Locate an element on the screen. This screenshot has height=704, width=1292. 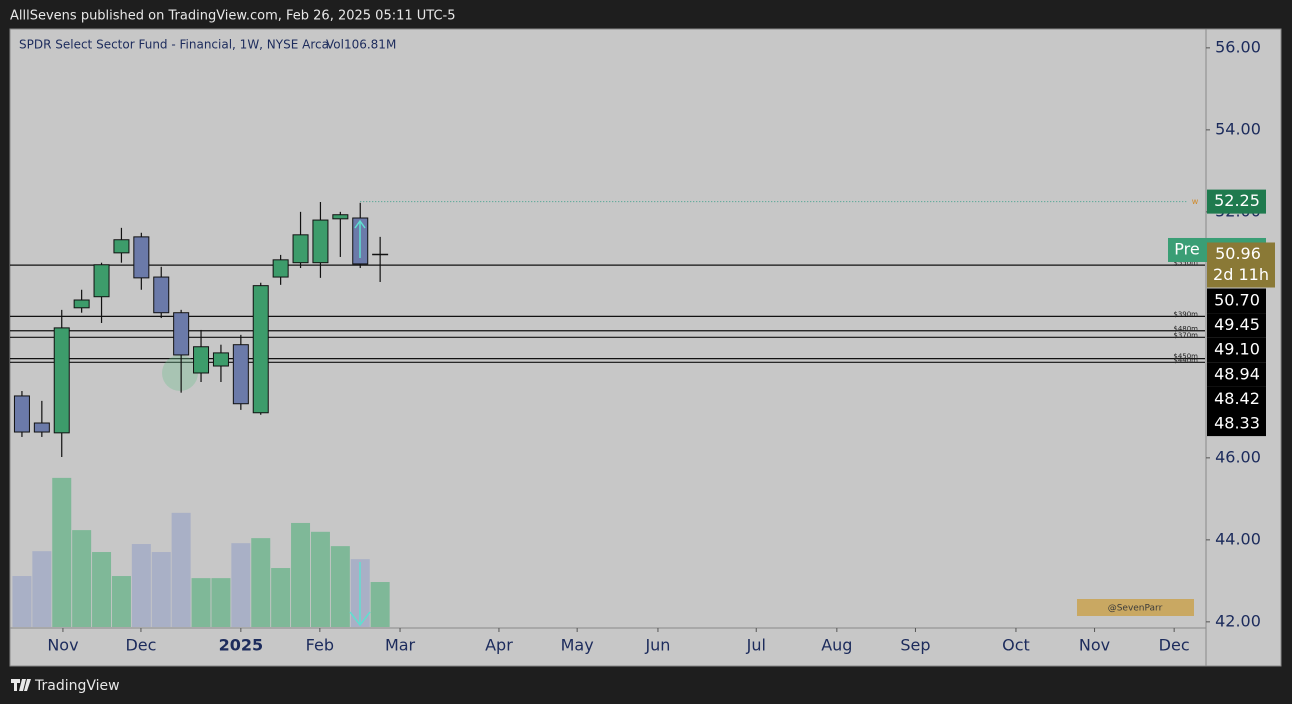
highlight-circle is located at coordinates (180, 373).